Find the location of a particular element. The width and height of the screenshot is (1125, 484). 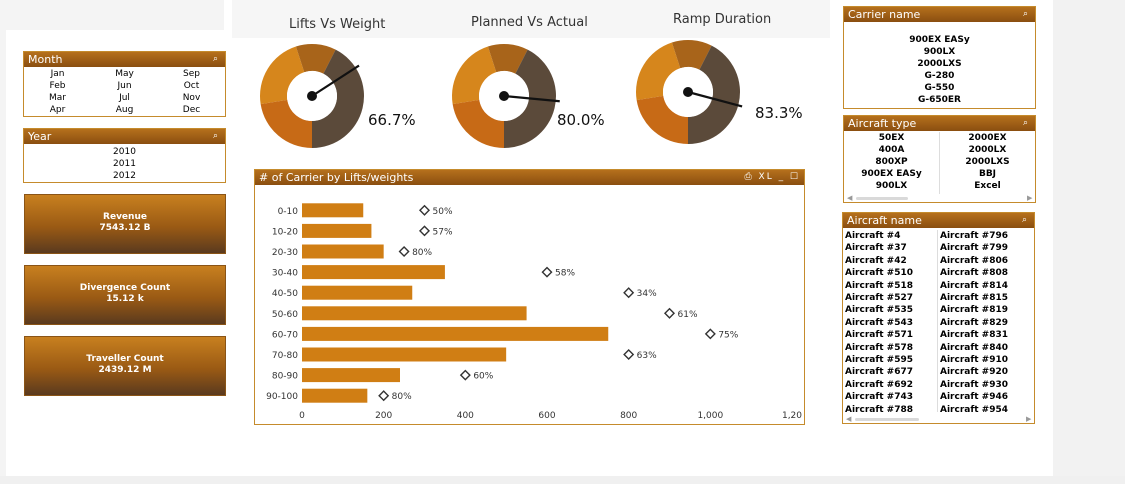

aircraft-name-item: Aircraft #815 is located at coordinates (974, 298).